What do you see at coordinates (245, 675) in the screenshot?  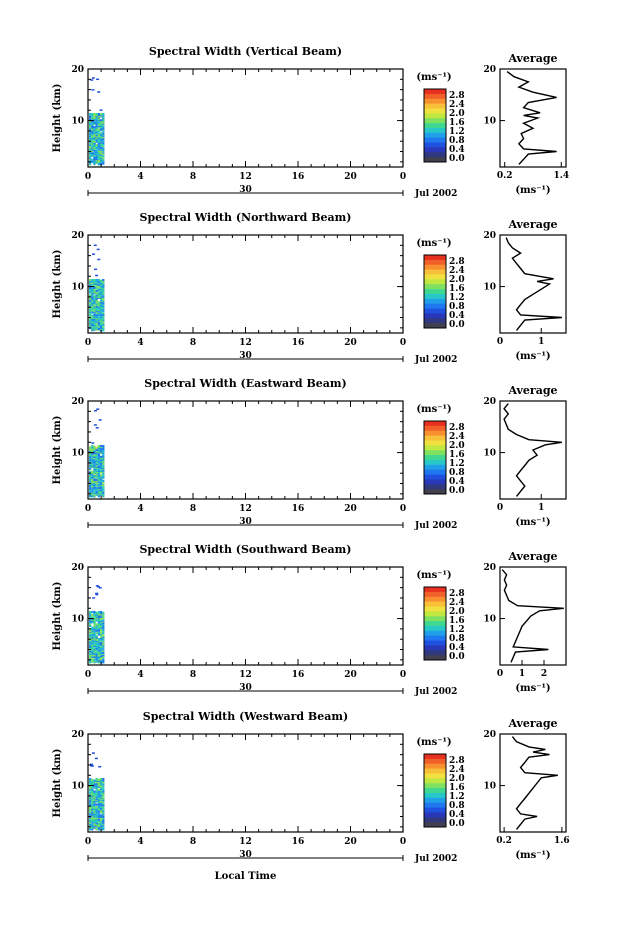 I see `x-tick-label: 12` at bounding box center [245, 675].